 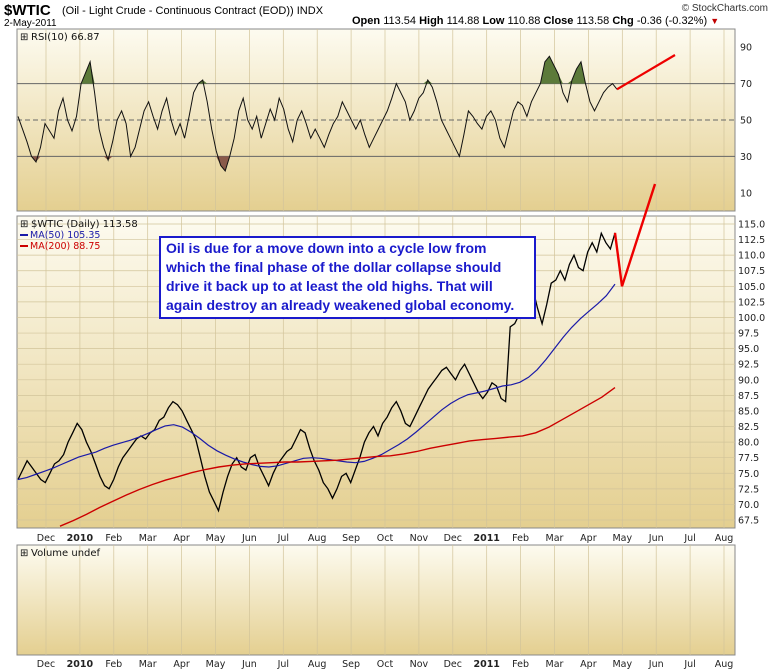 I want to click on rsi-projection-line, so click(x=646, y=72).